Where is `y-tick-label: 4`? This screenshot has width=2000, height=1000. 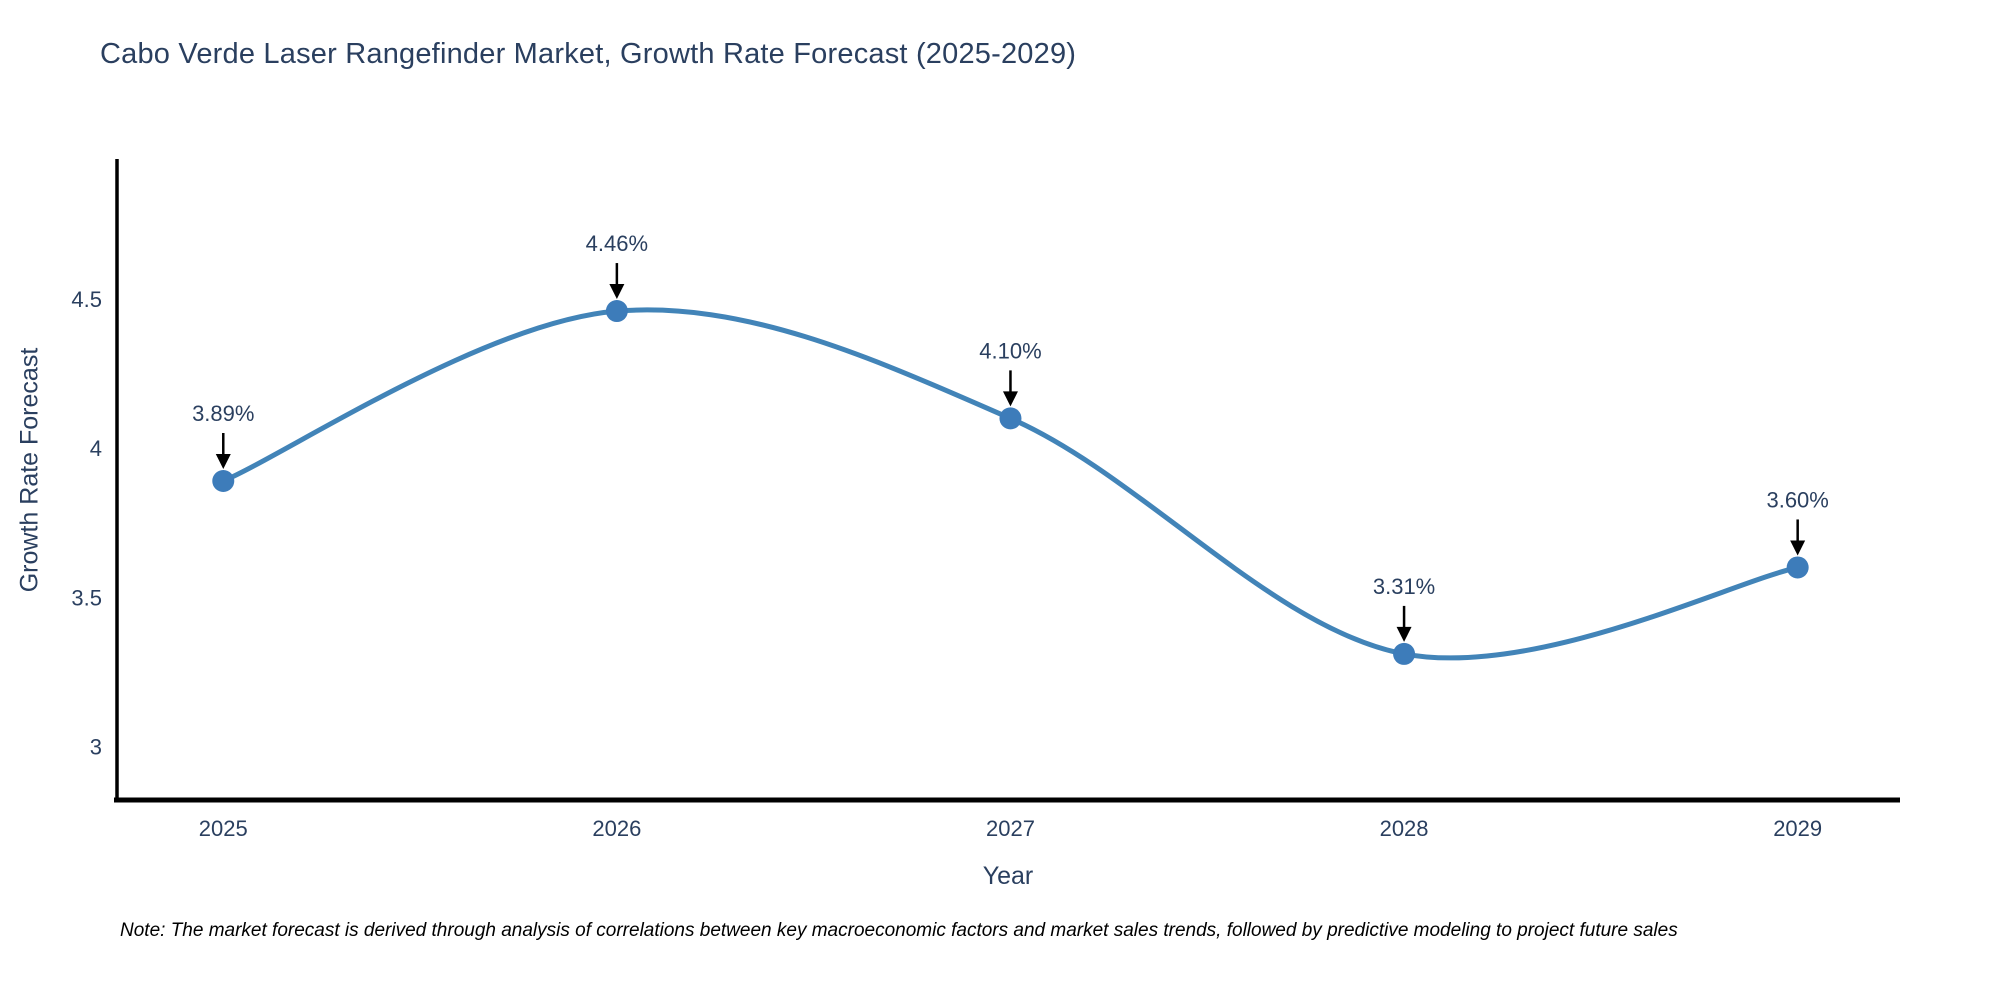 y-tick-label: 4 is located at coordinates (96, 448).